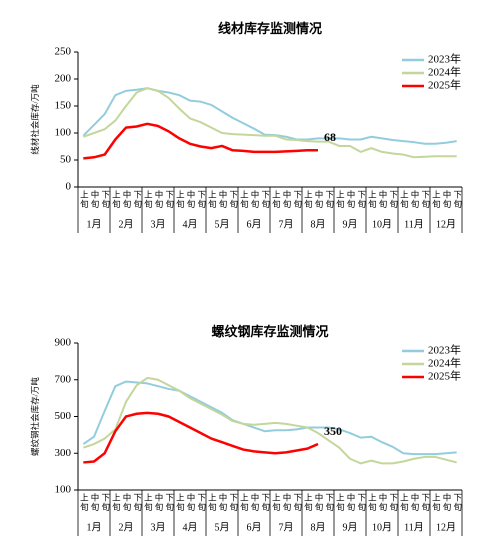  Describe the element at coordinates (269, 331) in the screenshot. I see `chart-title: 螺纹钢库存监测情况` at that location.